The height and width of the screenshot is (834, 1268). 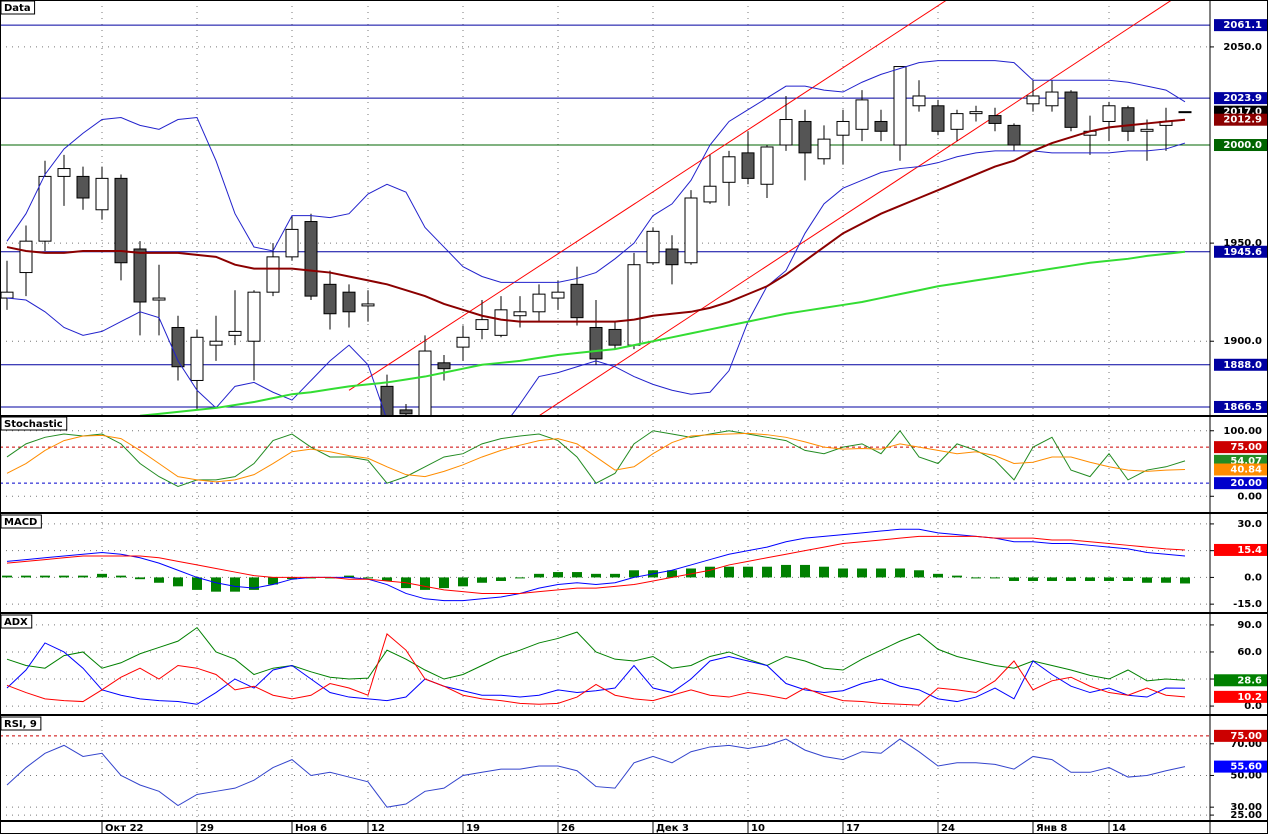 I want to click on panel-title: ADX, so click(x=16, y=622).